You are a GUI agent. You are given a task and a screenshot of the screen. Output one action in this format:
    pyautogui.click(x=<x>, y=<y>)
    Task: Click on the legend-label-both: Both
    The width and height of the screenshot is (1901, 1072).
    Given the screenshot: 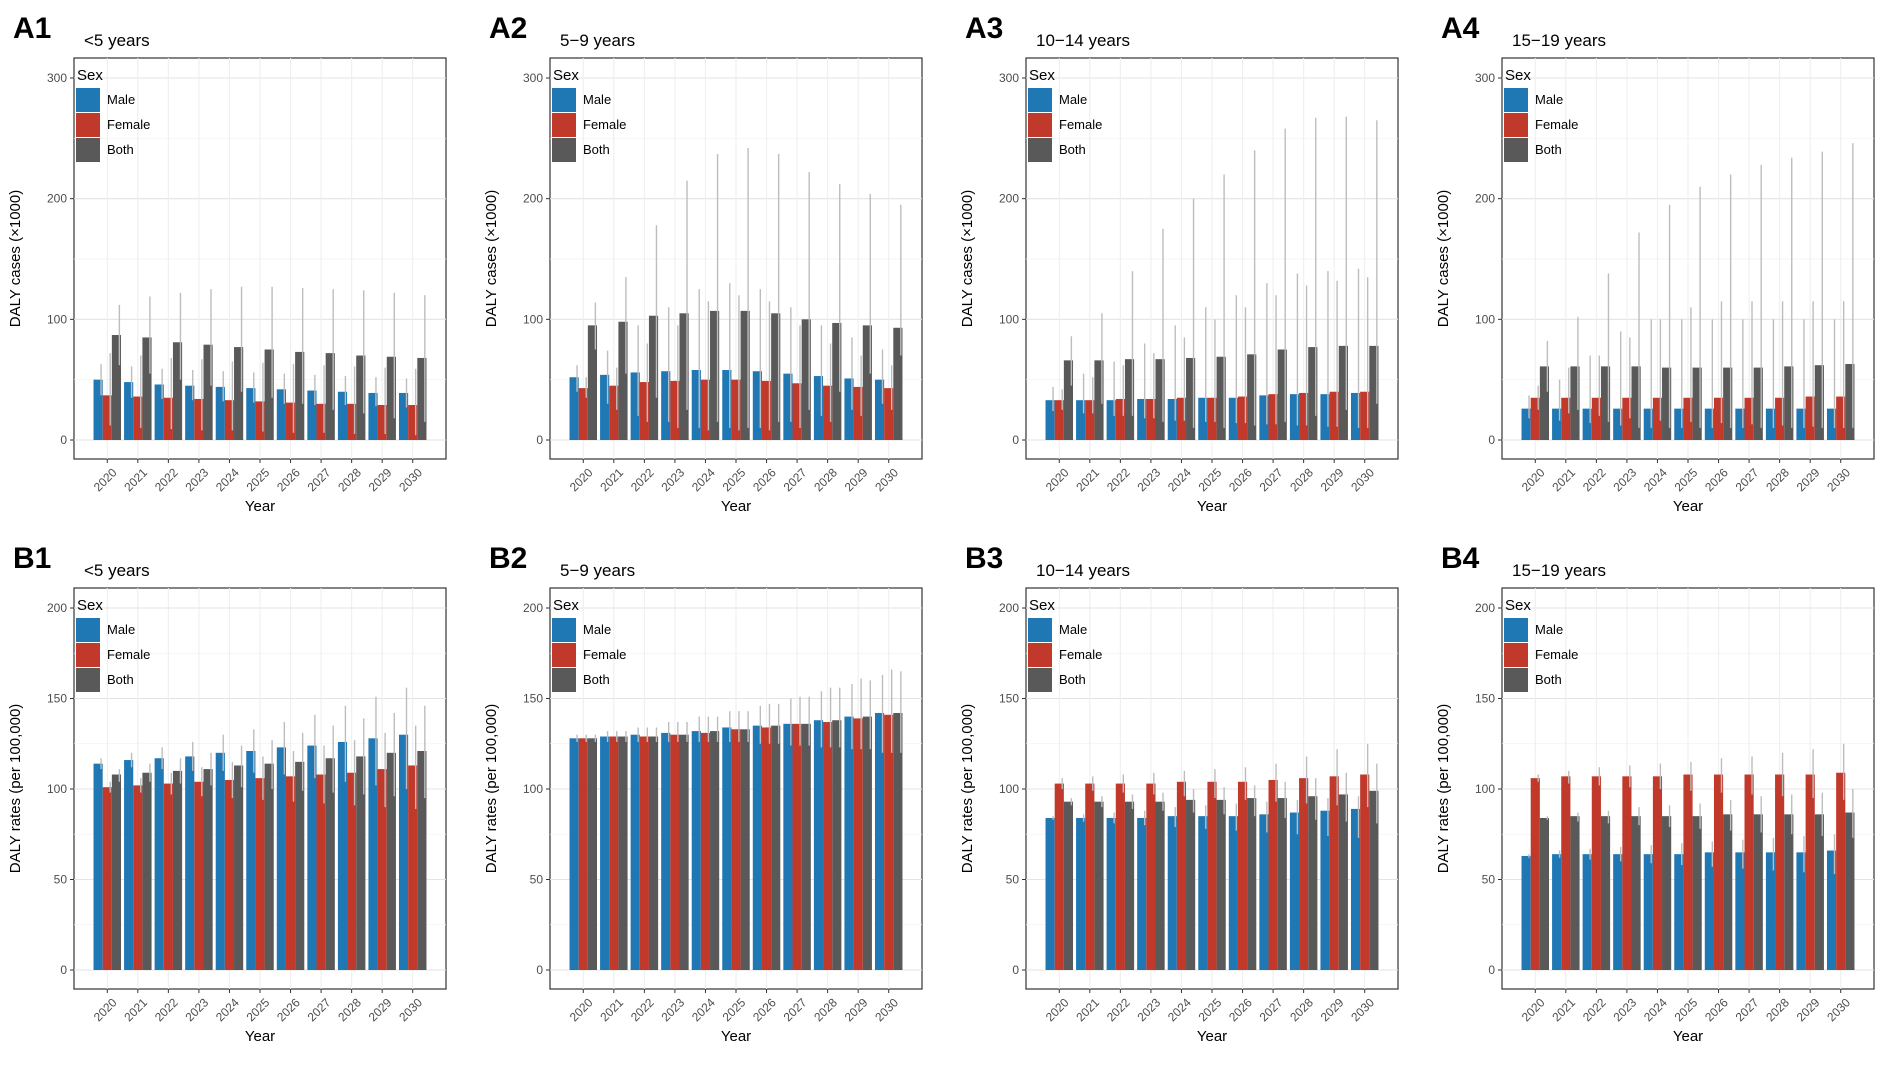 What is the action you would take?
    pyautogui.click(x=120, y=679)
    